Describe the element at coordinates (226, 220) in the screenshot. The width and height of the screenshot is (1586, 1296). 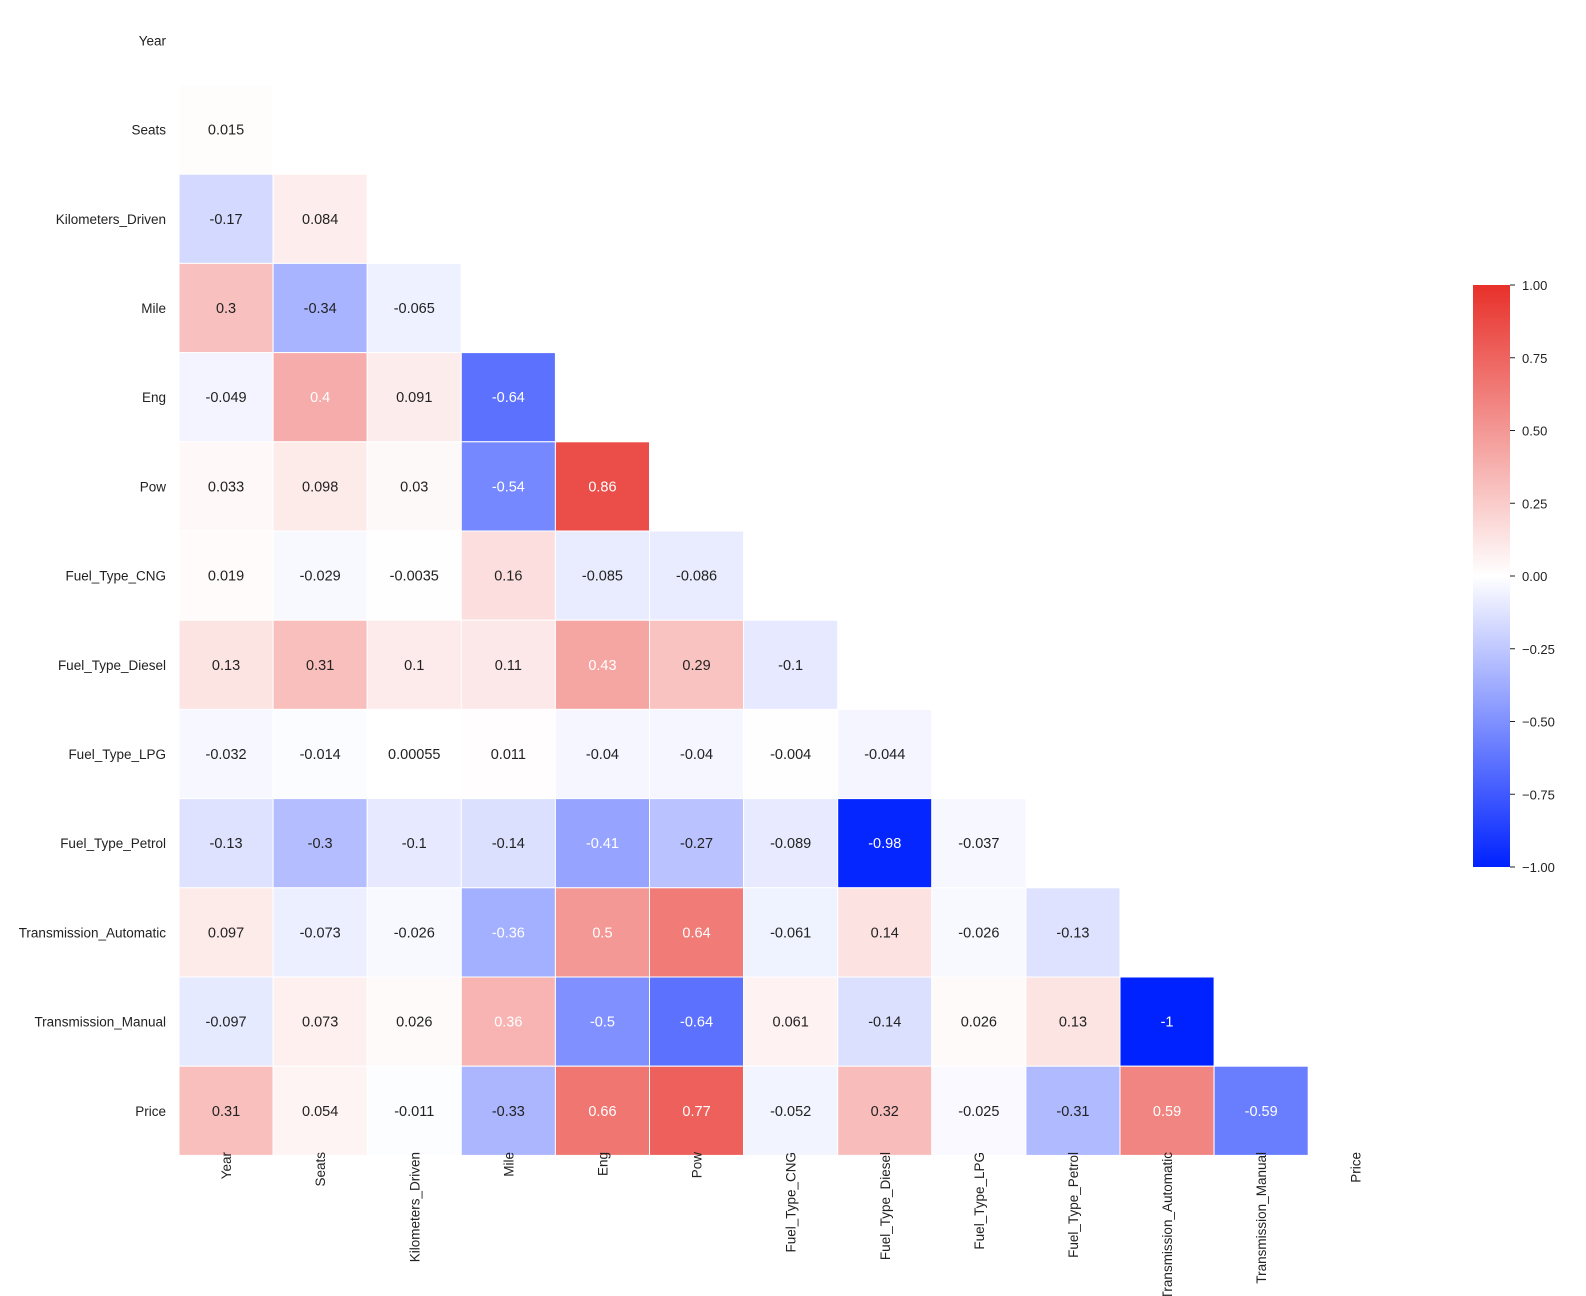
I see `cell-value: -0.17` at that location.